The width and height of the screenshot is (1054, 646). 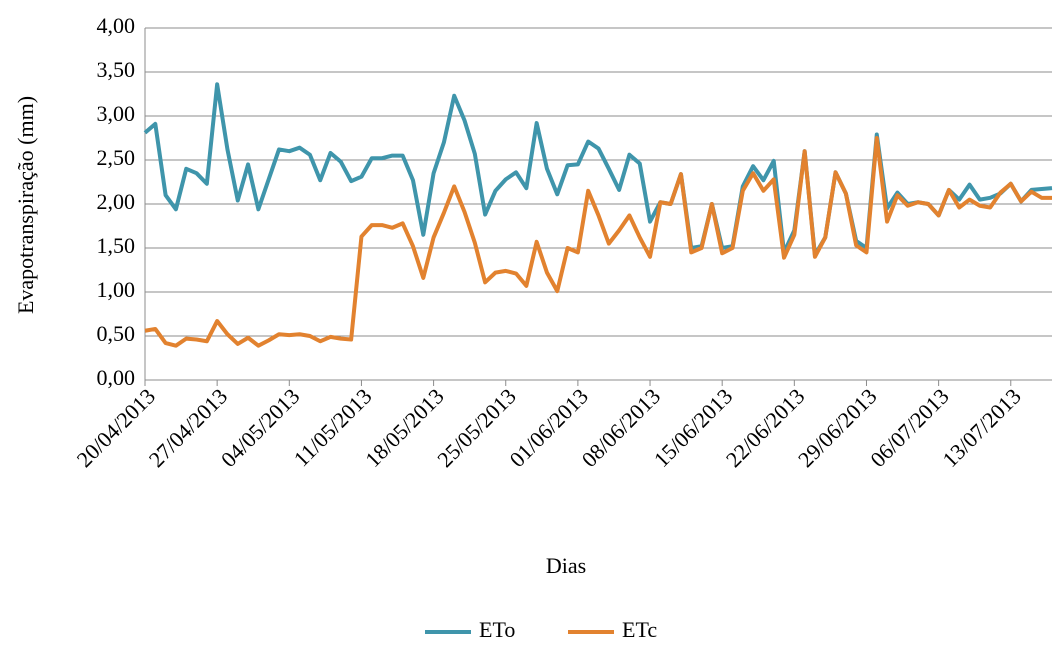 What do you see at coordinates (497, 629) in the screenshot?
I see `legend-label: ETo` at bounding box center [497, 629].